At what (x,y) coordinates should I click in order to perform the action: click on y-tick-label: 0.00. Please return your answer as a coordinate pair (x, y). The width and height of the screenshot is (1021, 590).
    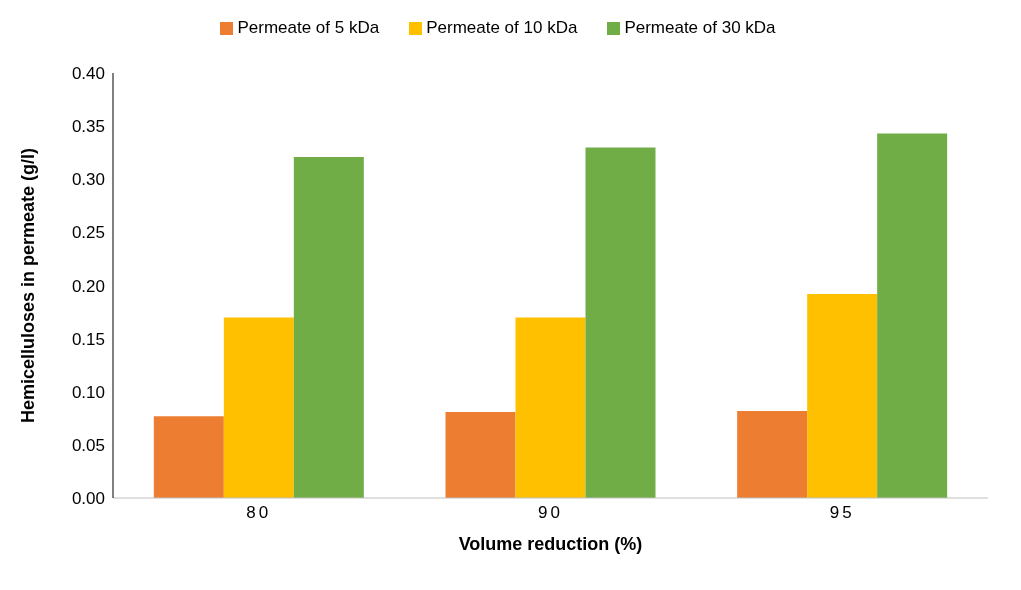
    Looking at the image, I should click on (88, 499).